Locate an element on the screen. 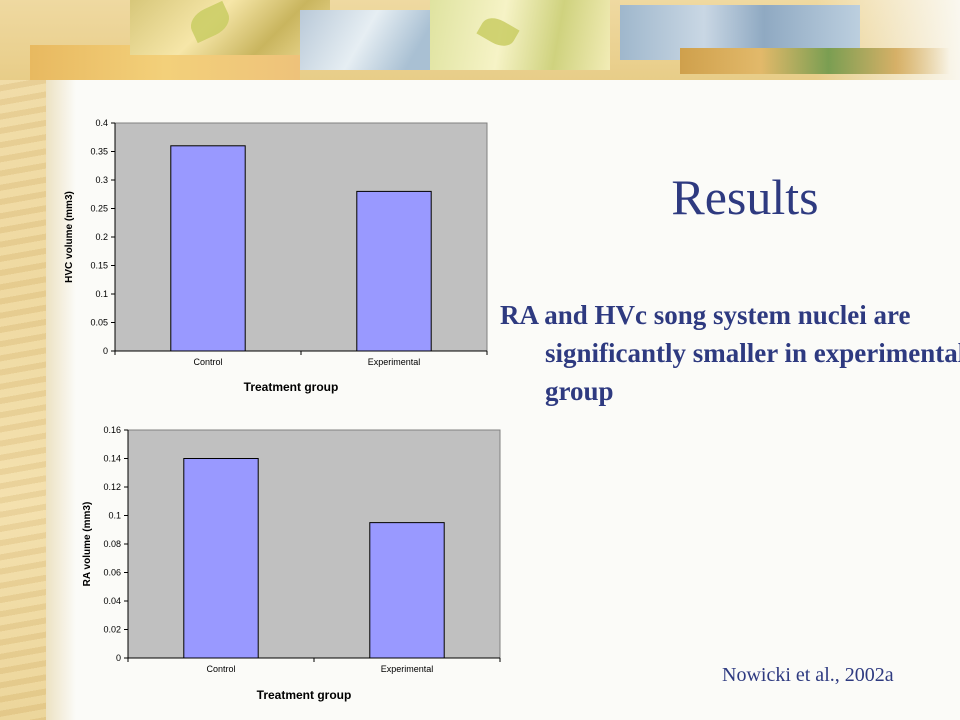 This screenshot has height=720, width=960. y-tick-label: 0.02 is located at coordinates (112, 630).